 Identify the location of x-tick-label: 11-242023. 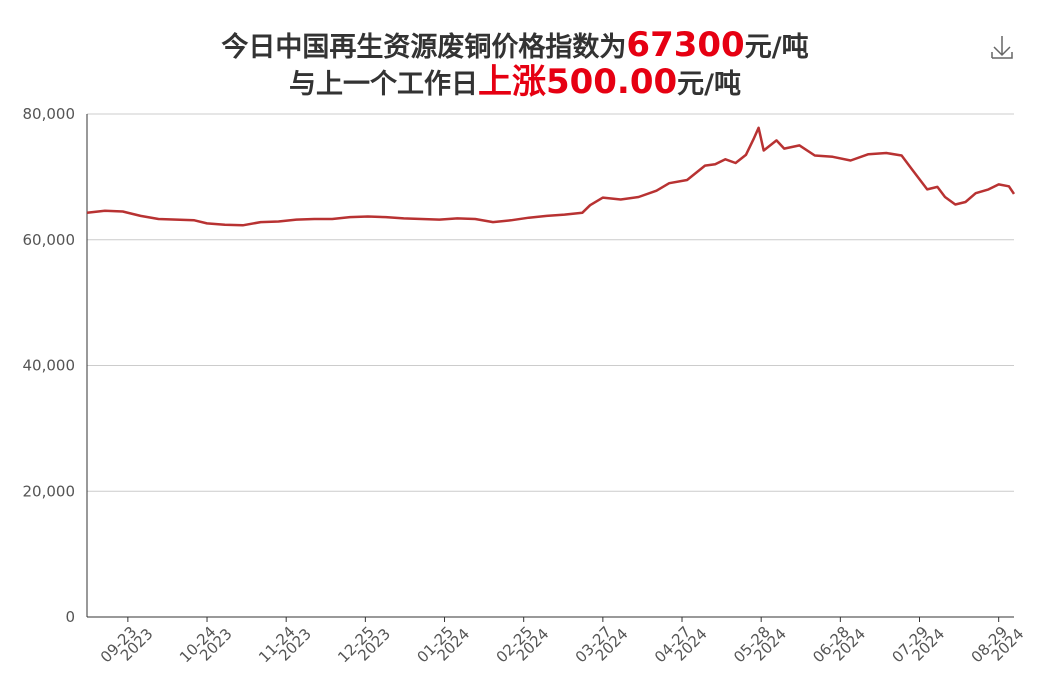
(285, 646).